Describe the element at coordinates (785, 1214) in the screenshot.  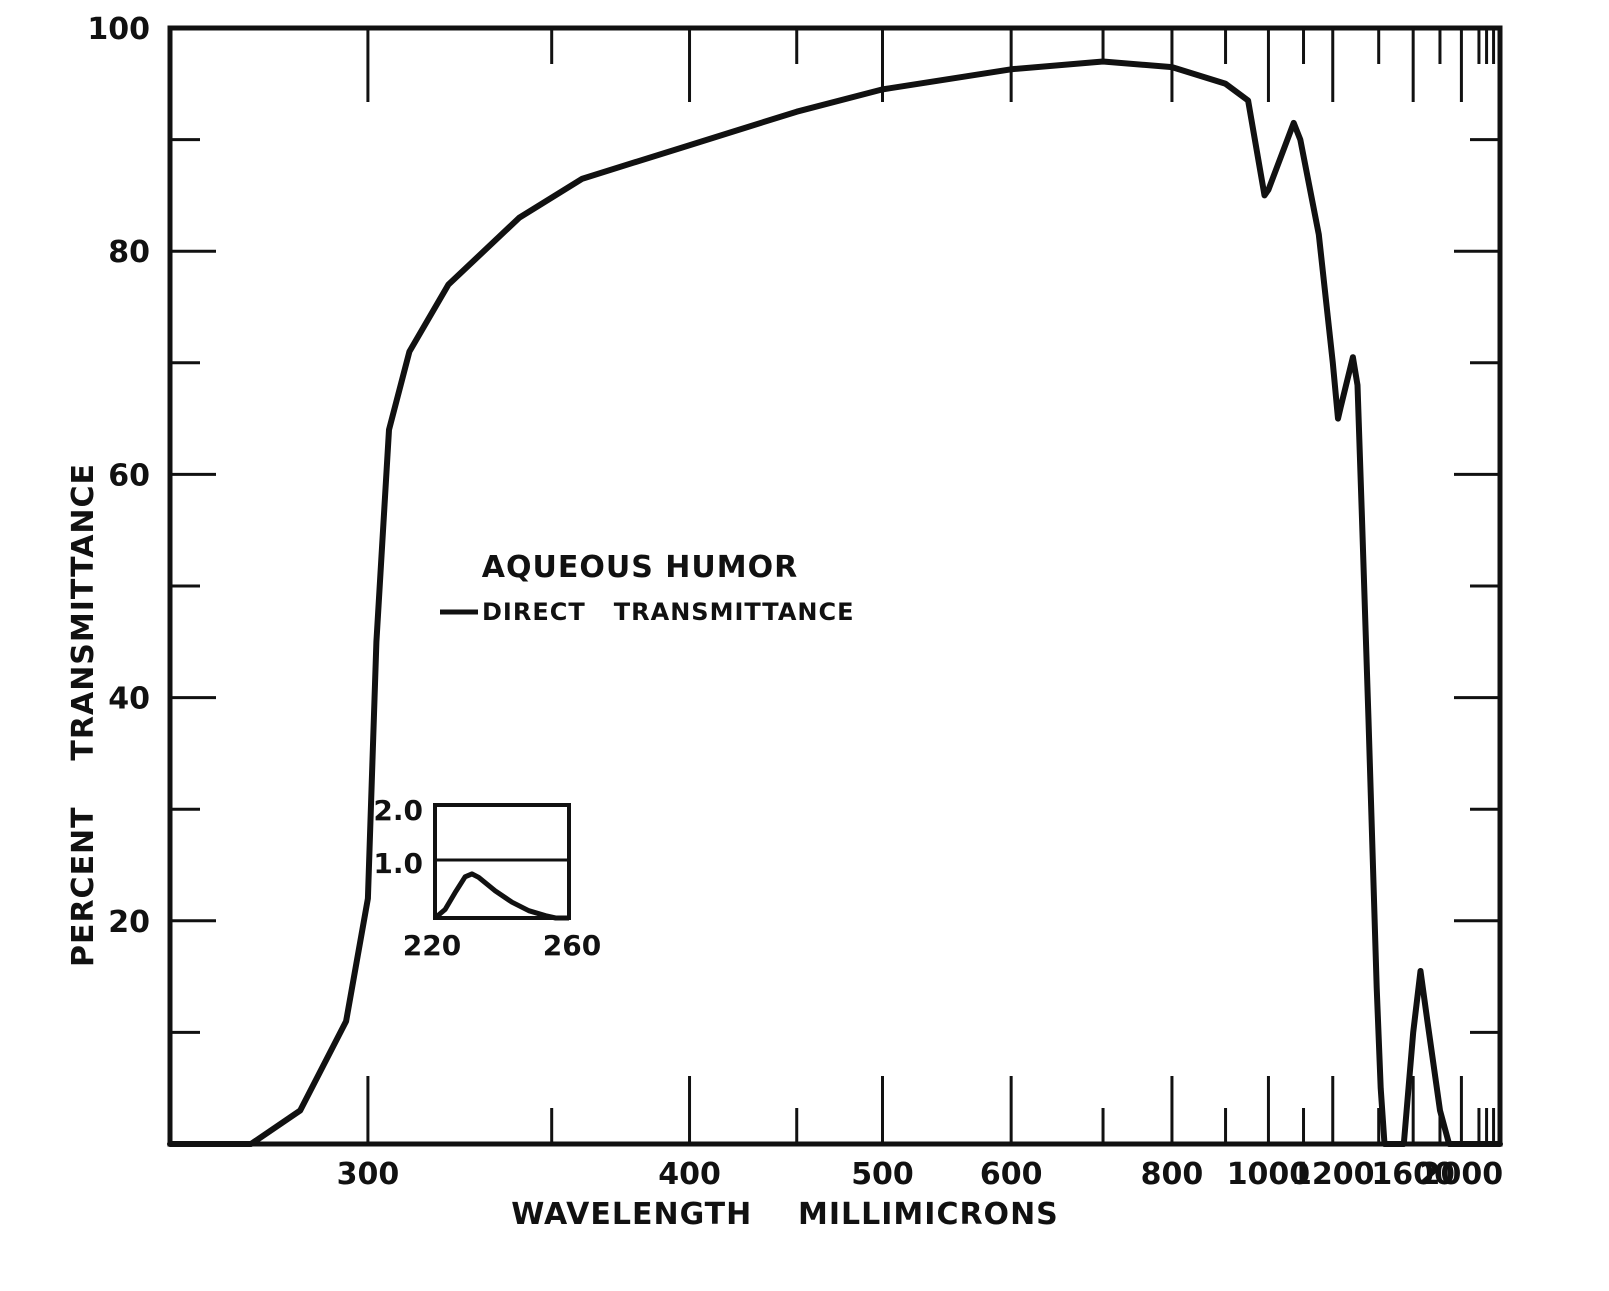
I see `x-axis-title: WAVELENGTH MILLIMICRONS` at that location.